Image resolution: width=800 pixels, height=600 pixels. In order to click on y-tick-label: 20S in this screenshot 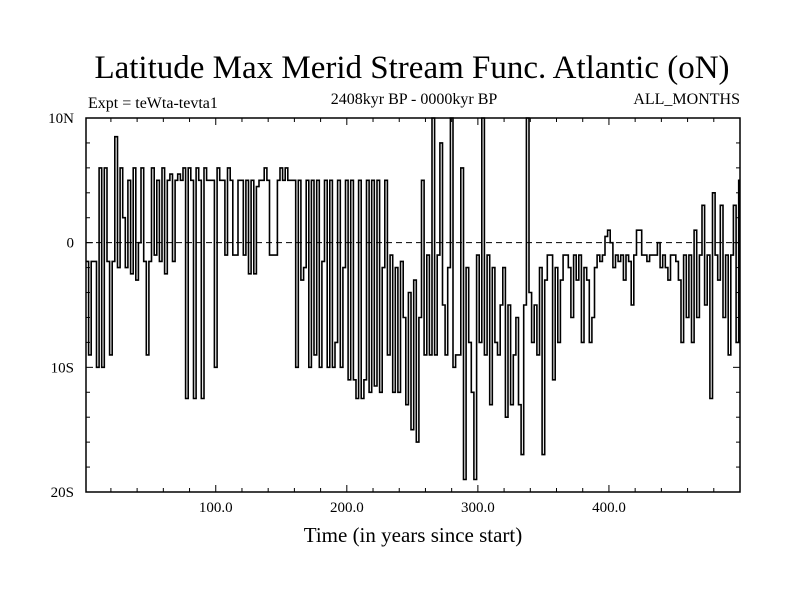, I will do `click(62, 493)`.